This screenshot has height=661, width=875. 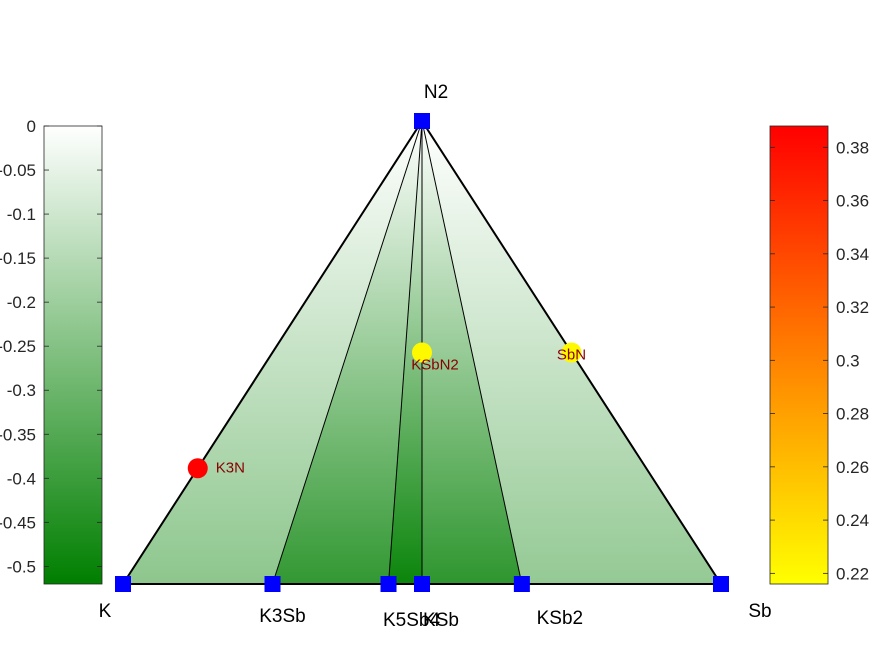 What do you see at coordinates (386, 410) in the screenshot?
I see `unstable-phases: K3N KSbN2 SbN` at bounding box center [386, 410].